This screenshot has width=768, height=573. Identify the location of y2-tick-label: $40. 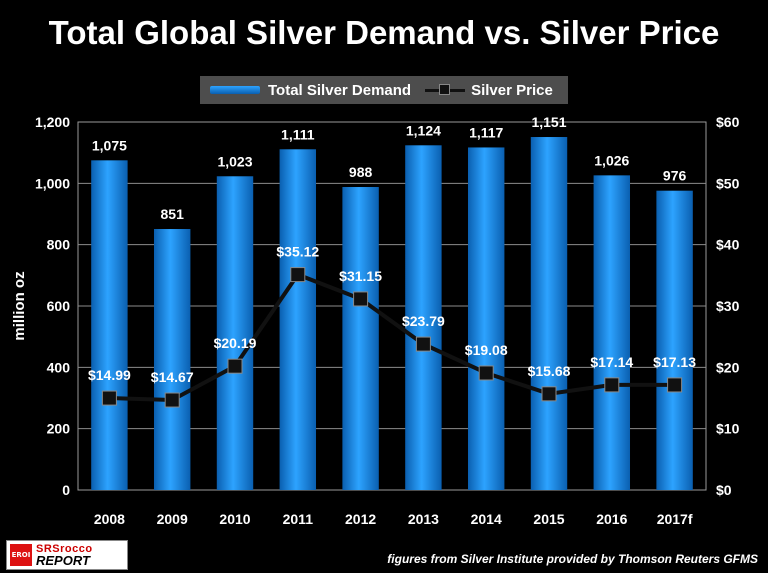
(728, 245).